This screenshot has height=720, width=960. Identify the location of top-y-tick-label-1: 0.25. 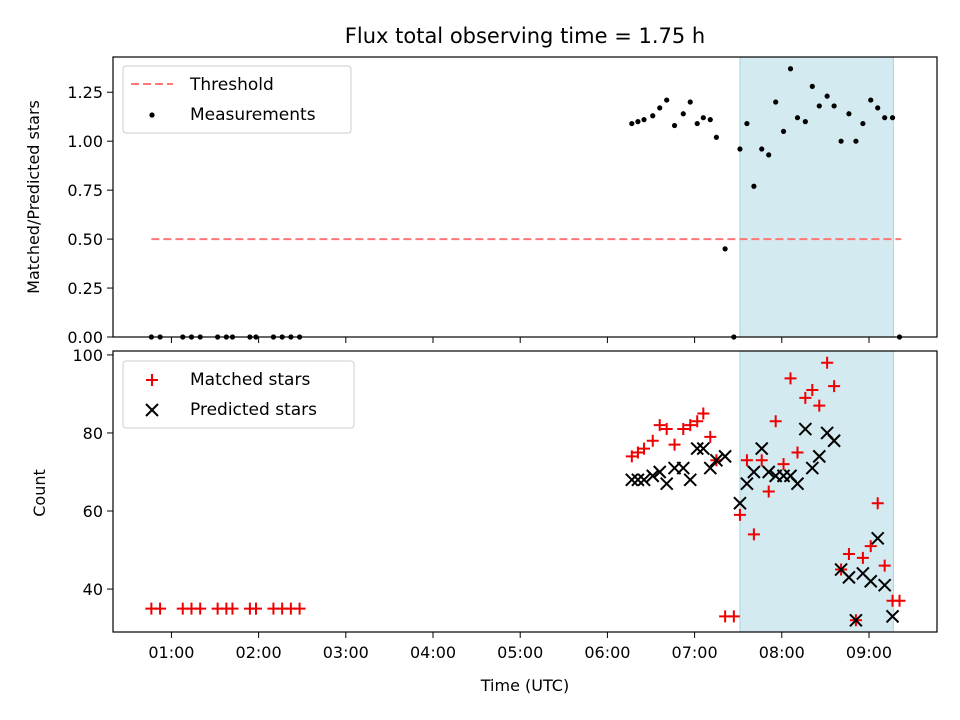
(85, 288).